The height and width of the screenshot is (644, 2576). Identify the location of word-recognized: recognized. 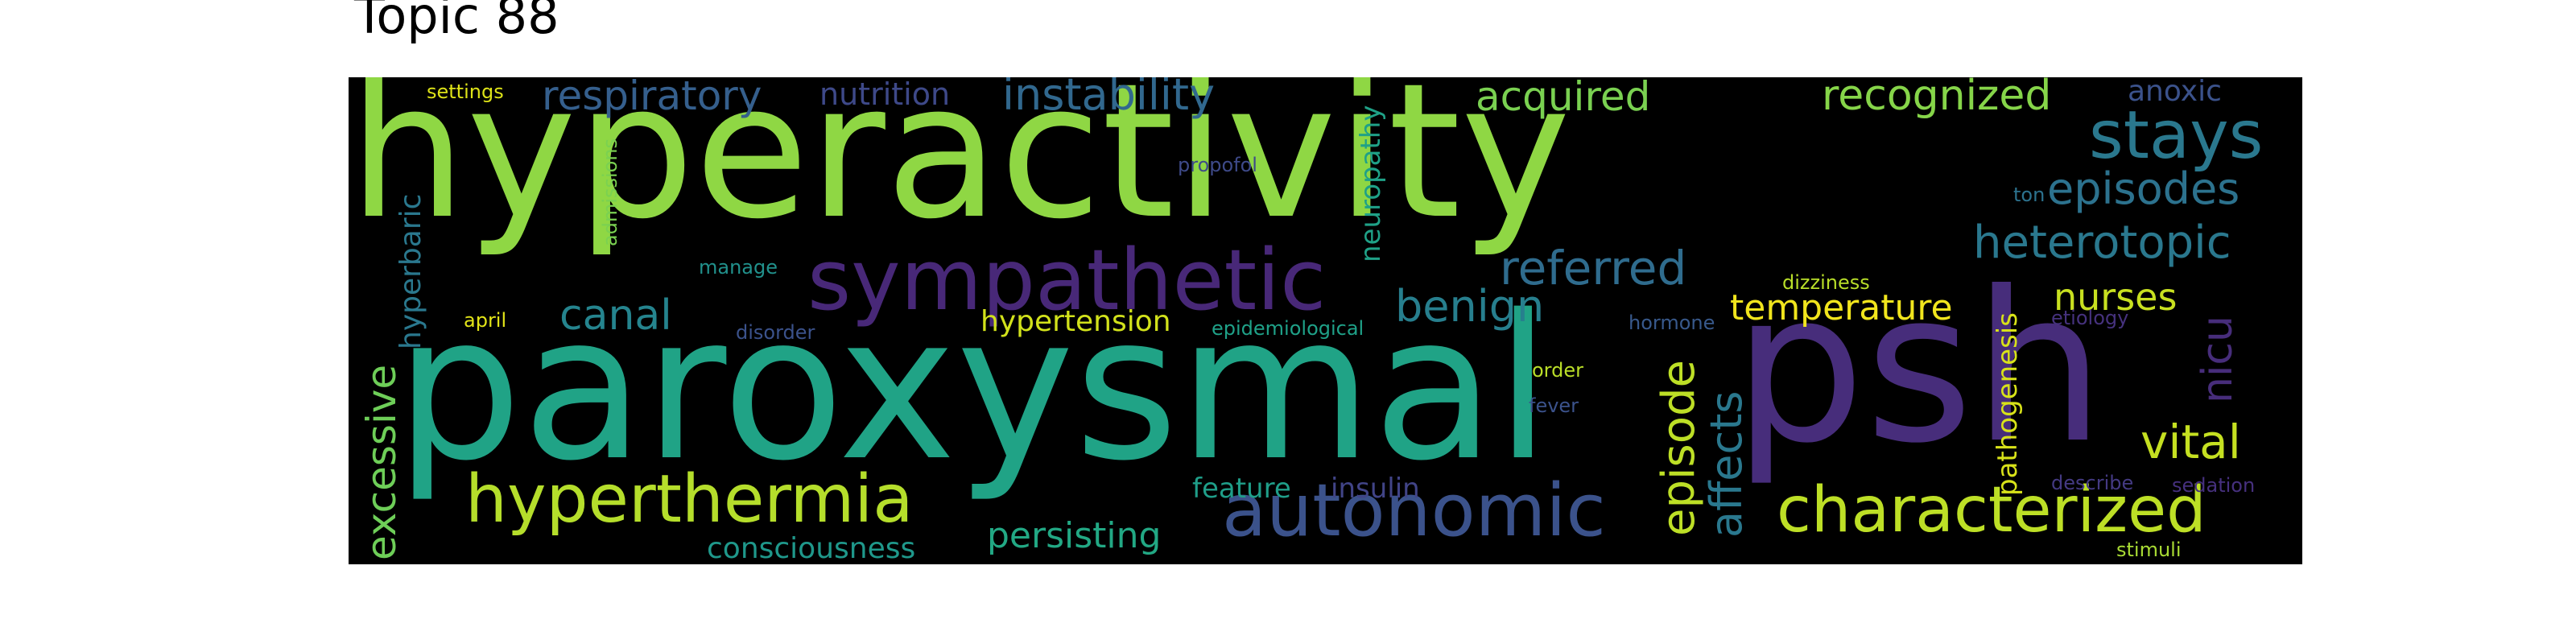
(1937, 98).